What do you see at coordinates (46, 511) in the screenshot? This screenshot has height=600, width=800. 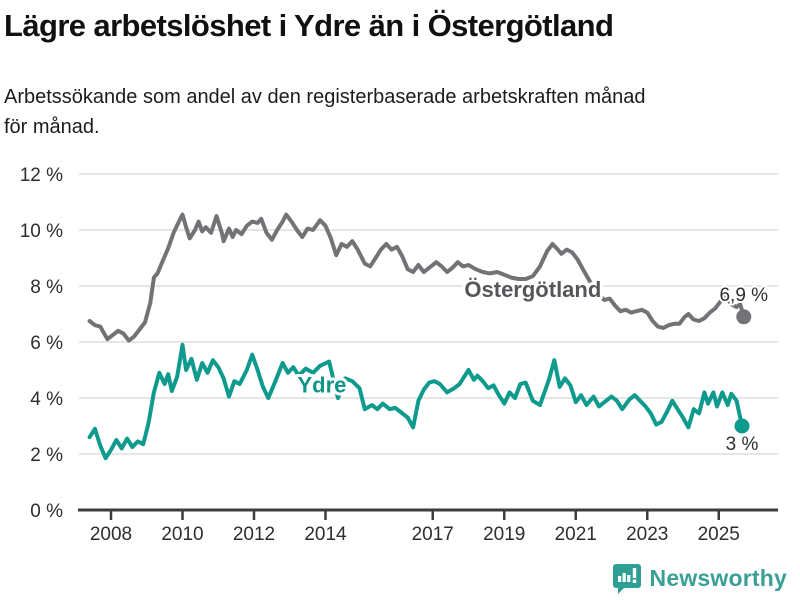 I see `y-axis-tick-label: 0 %` at bounding box center [46, 511].